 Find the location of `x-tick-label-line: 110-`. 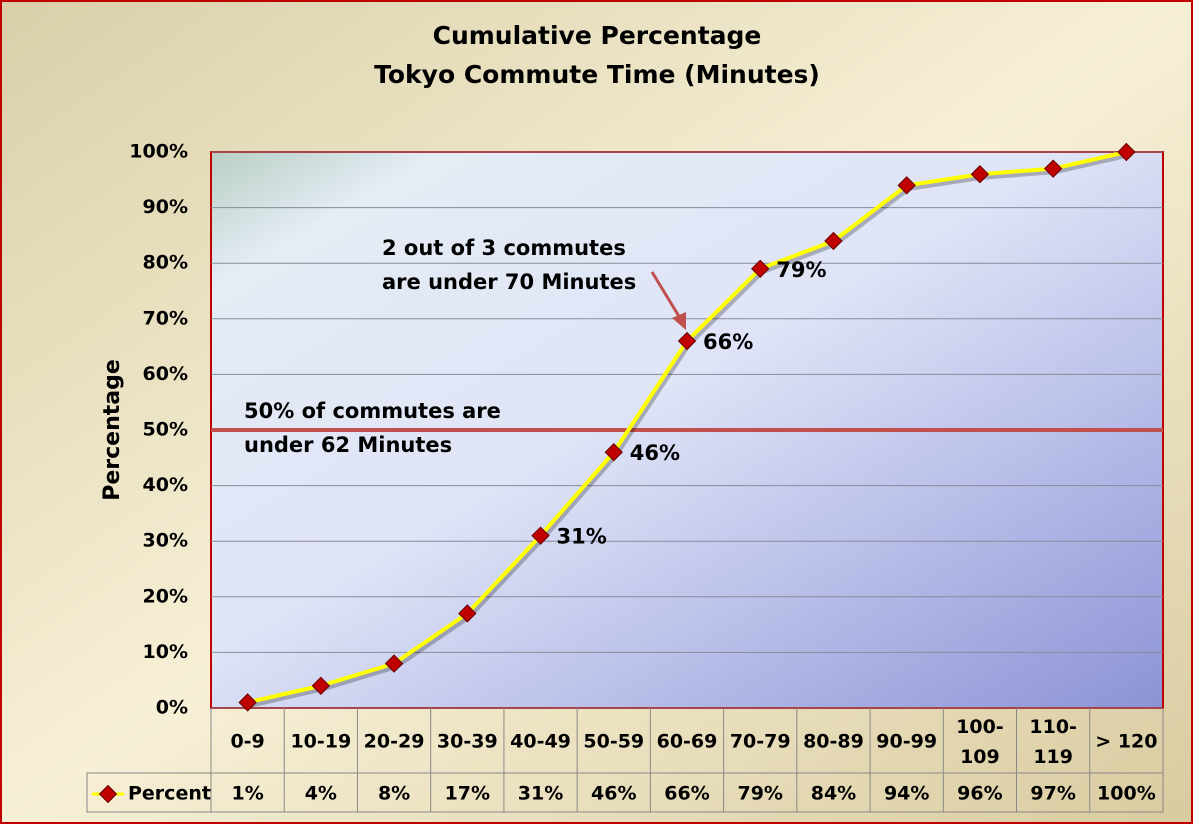

x-tick-label-line: 110- is located at coordinates (1053, 727).